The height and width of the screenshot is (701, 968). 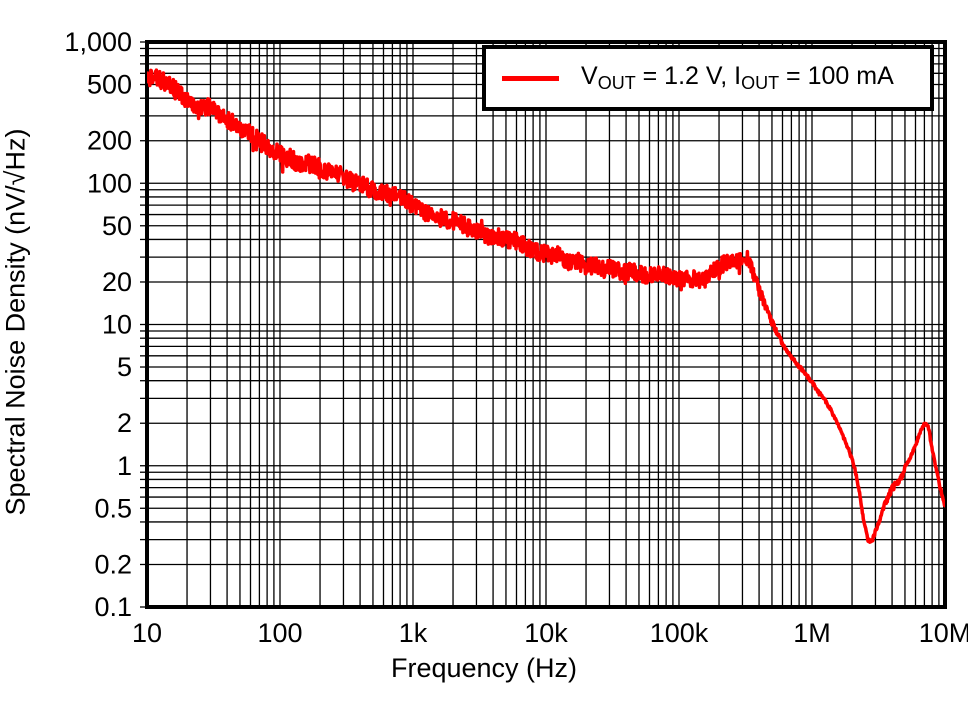 I want to click on legend-label: VOUT = 1.2 V, IOUT = 100 mA, so click(x=737, y=78).